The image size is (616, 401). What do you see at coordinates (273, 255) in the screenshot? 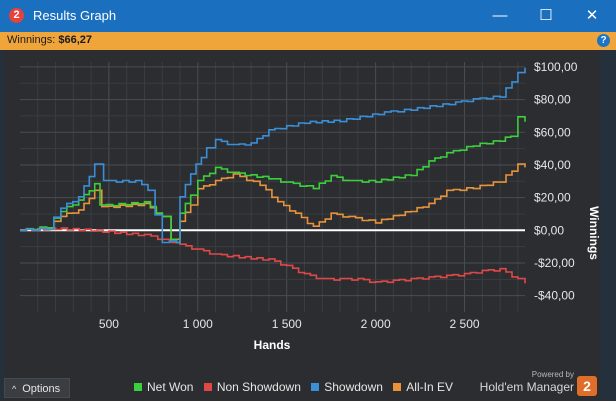
I see `series-line-non-showdown` at bounding box center [273, 255].